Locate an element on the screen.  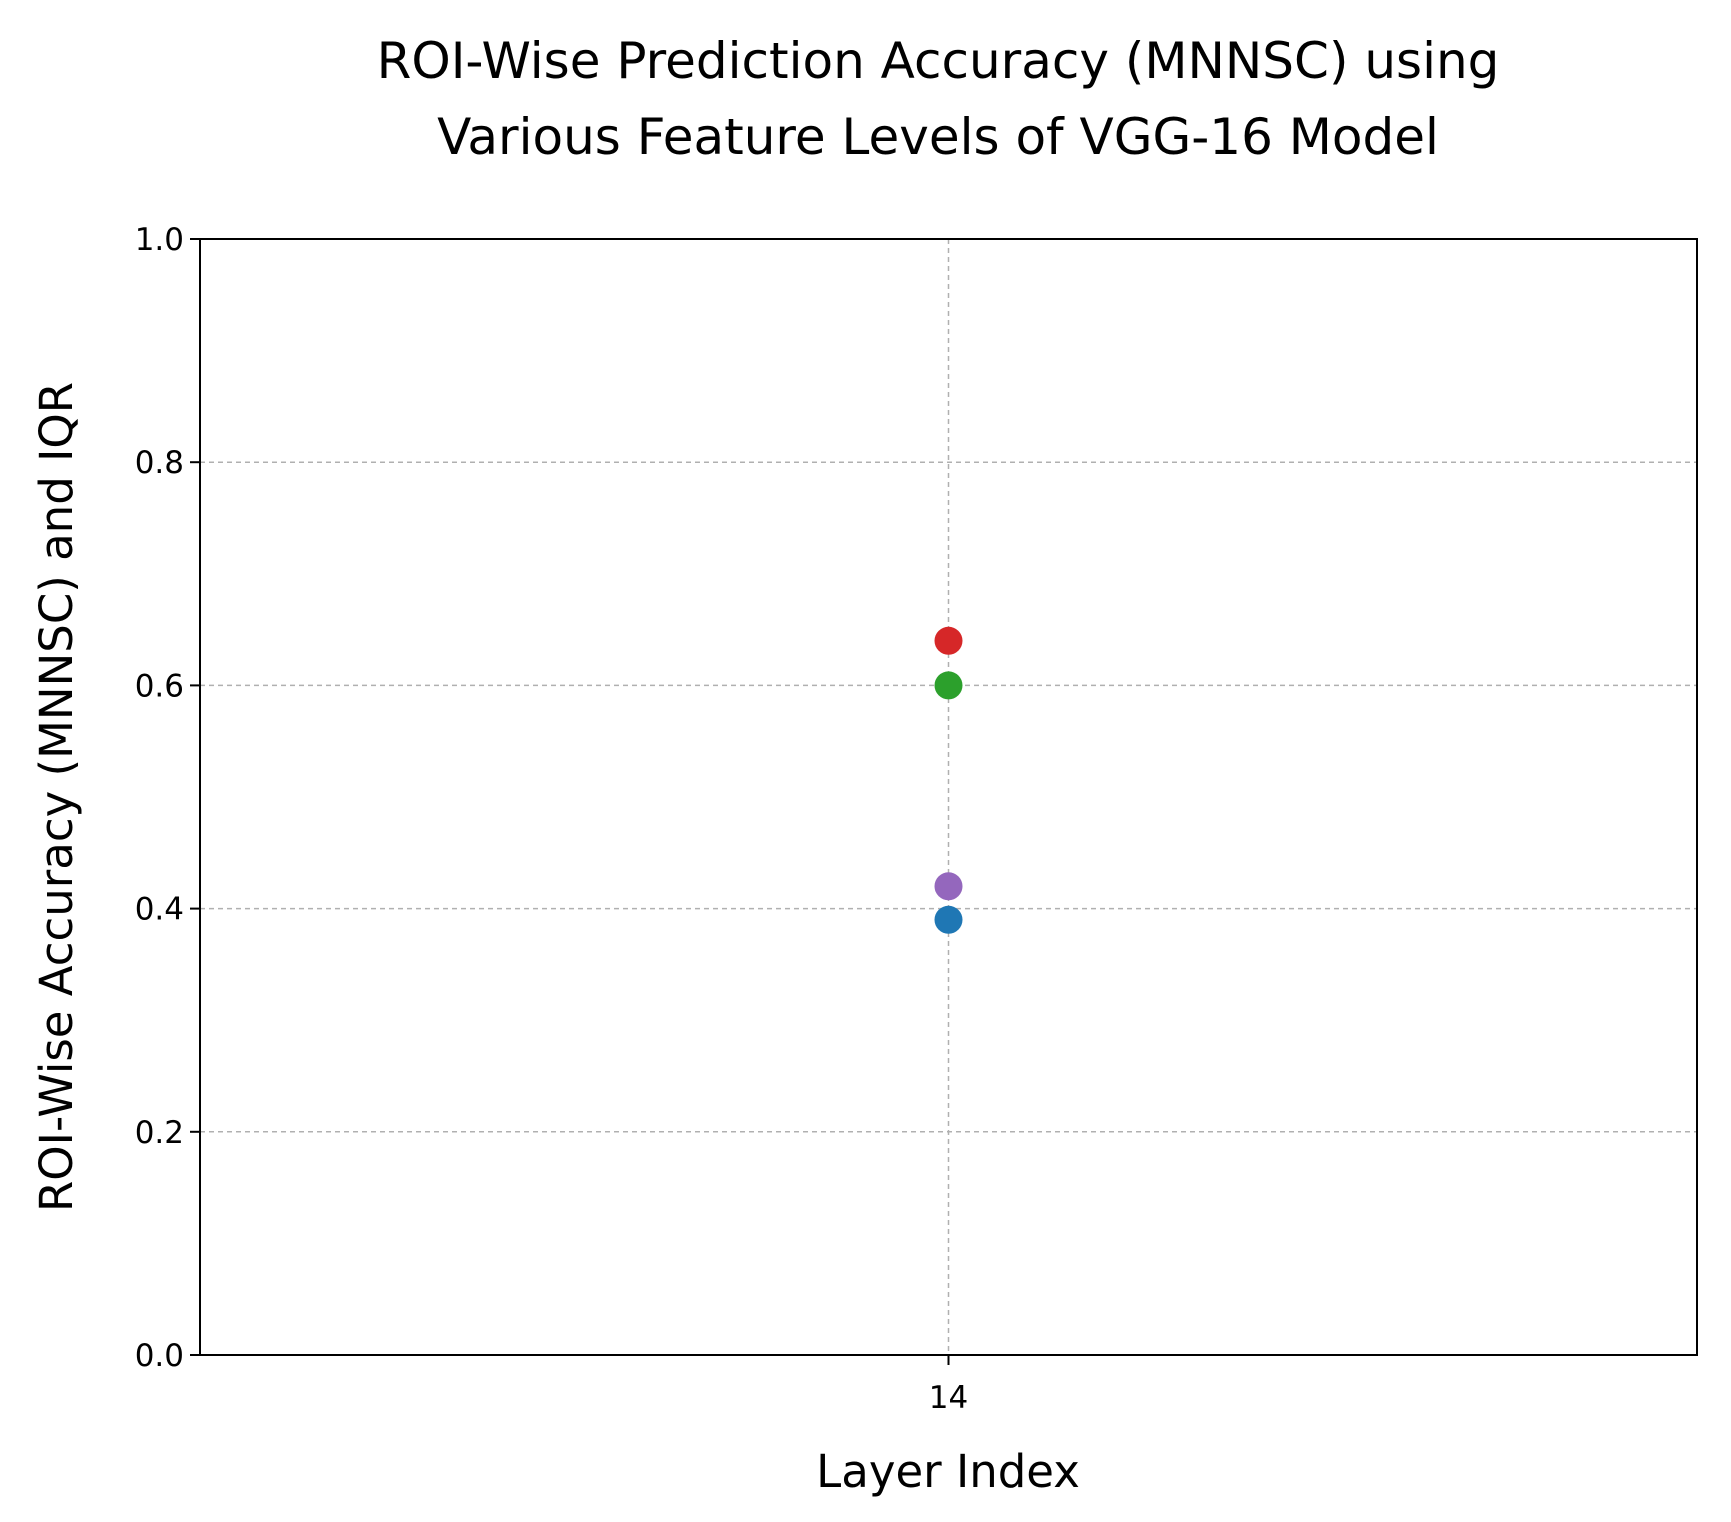
y-tick-label: 1.0 is located at coordinates (159, 240).